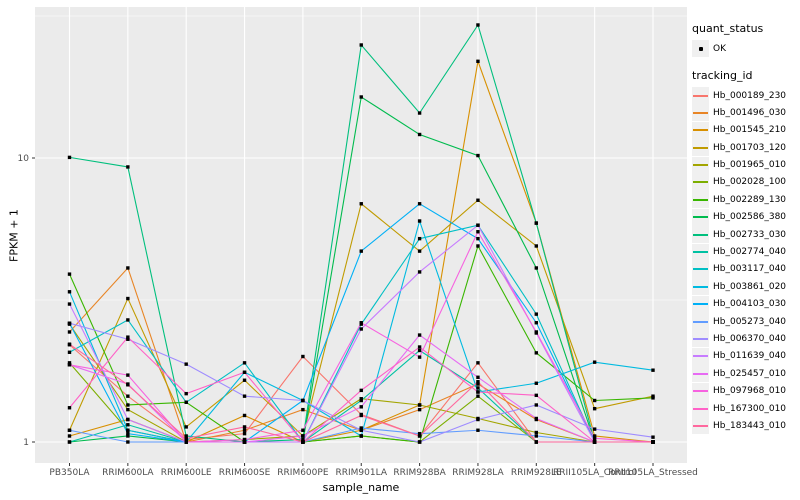  What do you see at coordinates (745, 113) in the screenshot?
I see `legend-item-Hb_001496_030: Hb_001496_030` at bounding box center [745, 113].